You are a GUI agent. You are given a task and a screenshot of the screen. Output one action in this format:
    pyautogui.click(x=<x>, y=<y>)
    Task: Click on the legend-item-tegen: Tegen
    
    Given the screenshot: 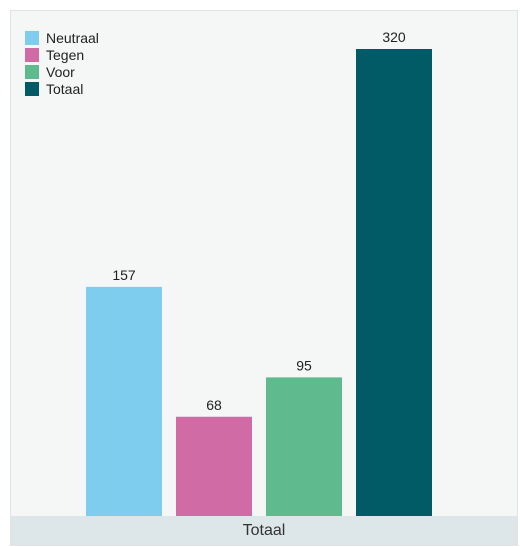 What is the action you would take?
    pyautogui.click(x=62, y=54)
    